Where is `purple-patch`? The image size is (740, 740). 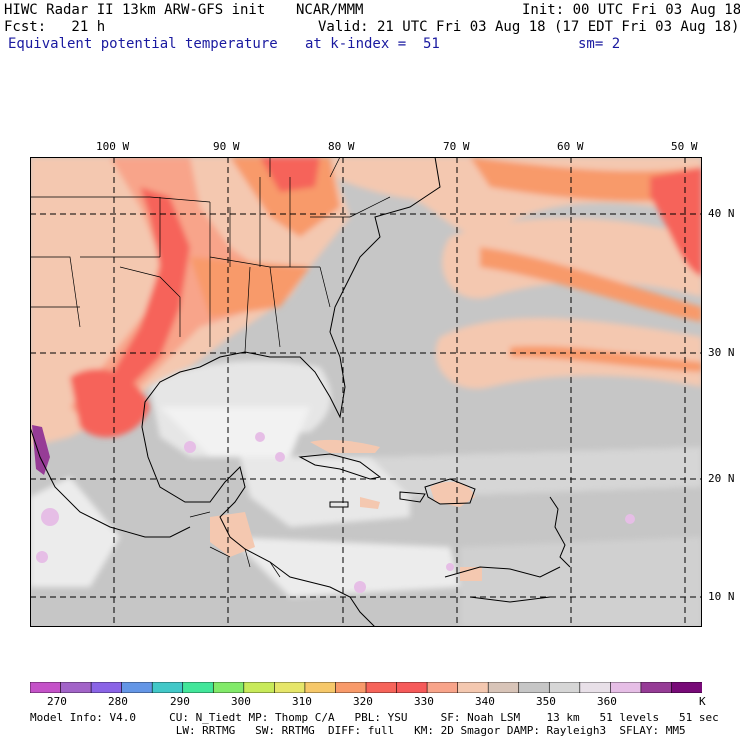
purple-patch is located at coordinates (41, 450).